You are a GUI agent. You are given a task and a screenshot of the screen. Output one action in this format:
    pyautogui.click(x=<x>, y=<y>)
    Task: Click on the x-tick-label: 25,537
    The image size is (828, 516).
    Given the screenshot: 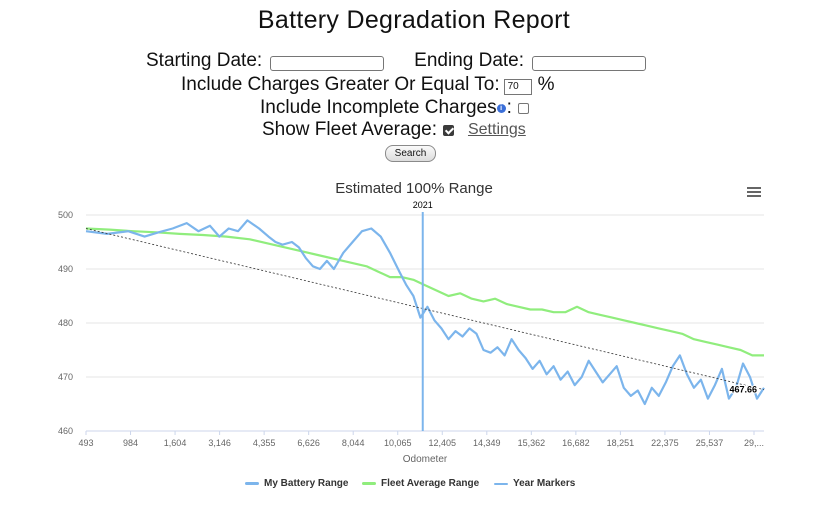 What is the action you would take?
    pyautogui.click(x=710, y=443)
    